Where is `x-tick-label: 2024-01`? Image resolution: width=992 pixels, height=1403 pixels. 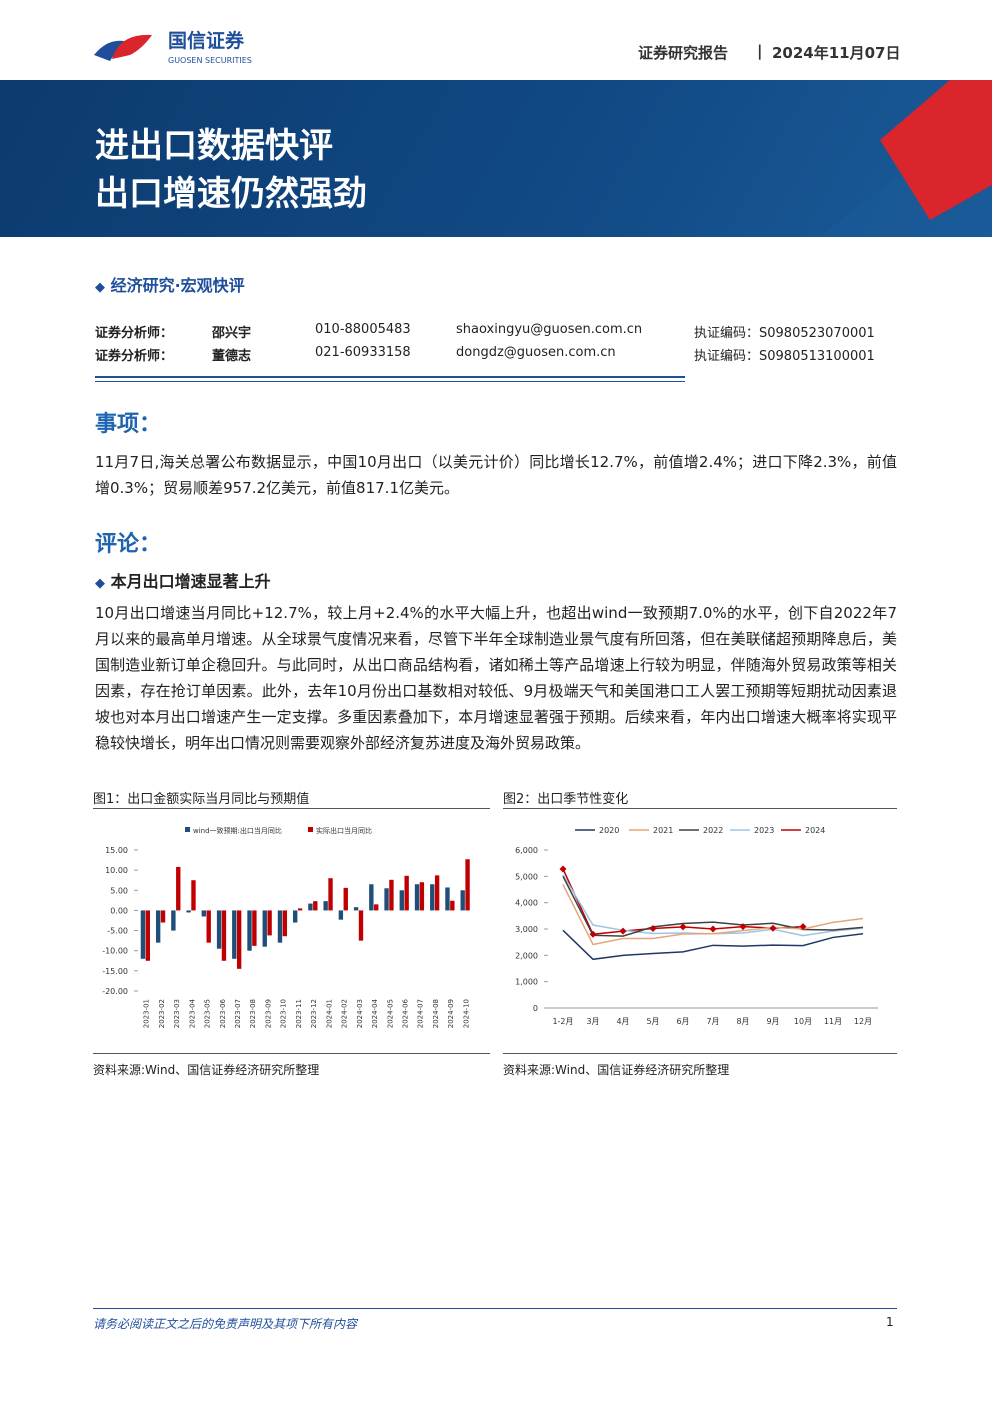 x-tick-label: 2024-01 is located at coordinates (329, 1013).